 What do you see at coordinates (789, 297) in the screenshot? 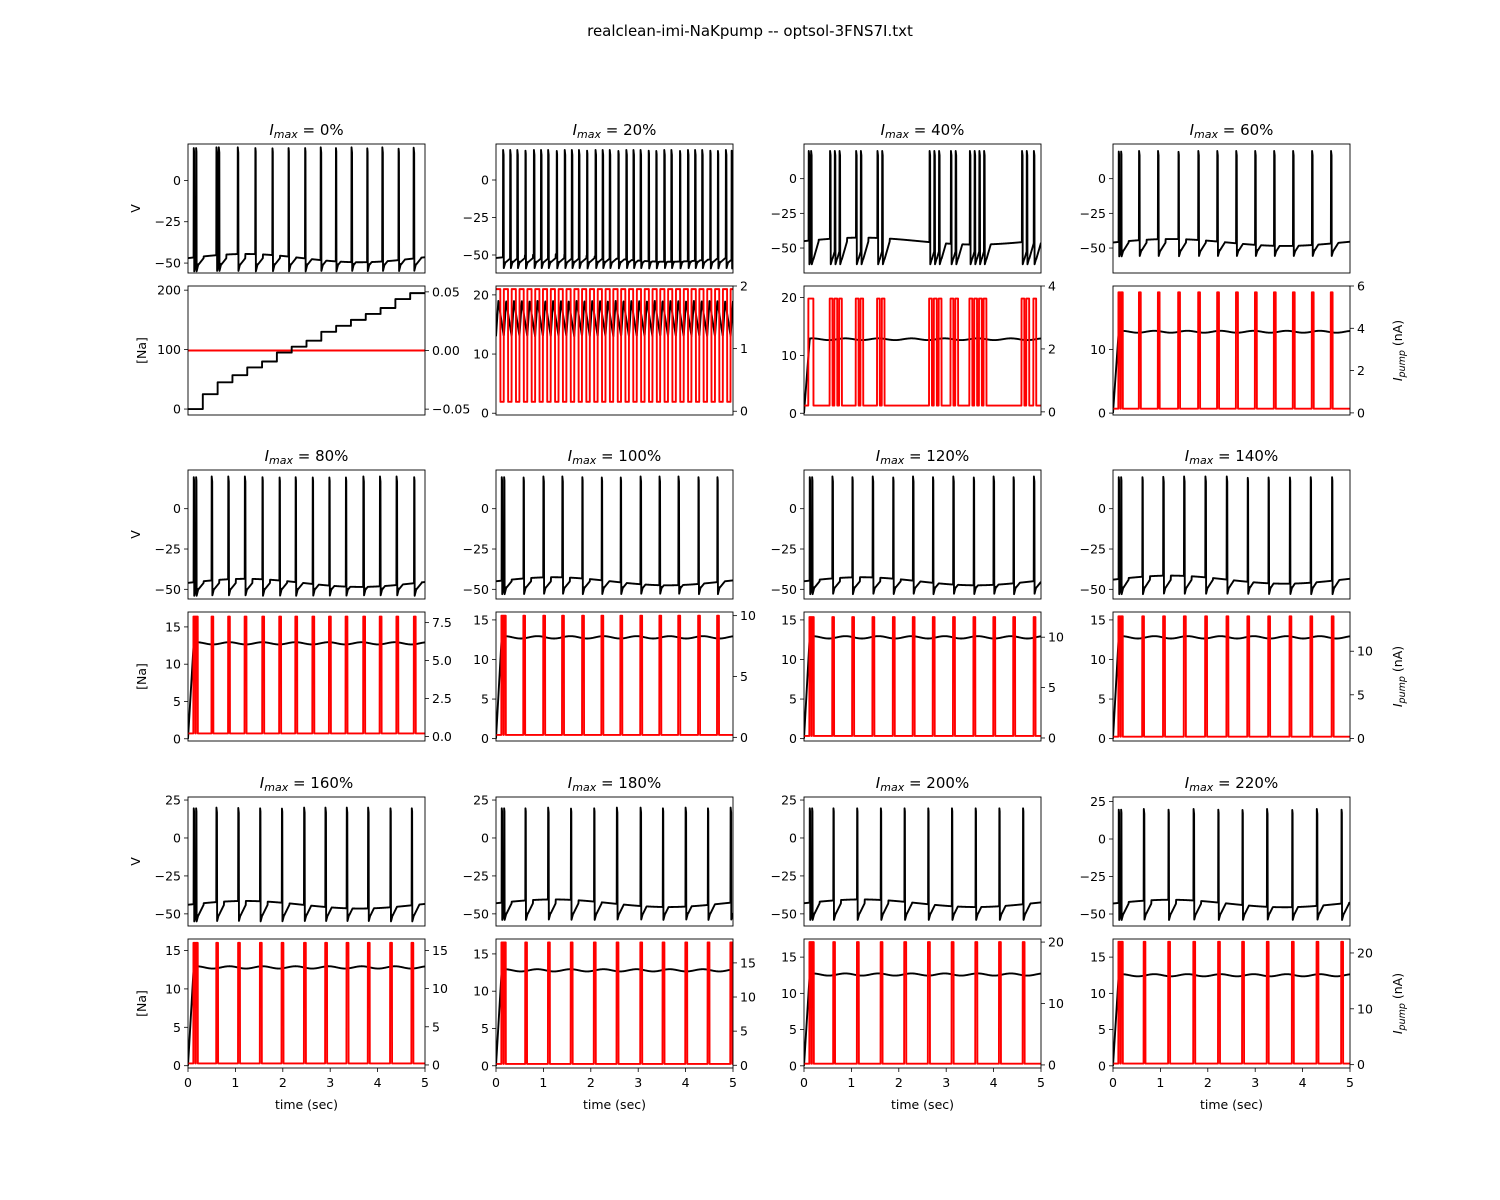
I see `sodium-ytick-label: 20` at bounding box center [789, 297].